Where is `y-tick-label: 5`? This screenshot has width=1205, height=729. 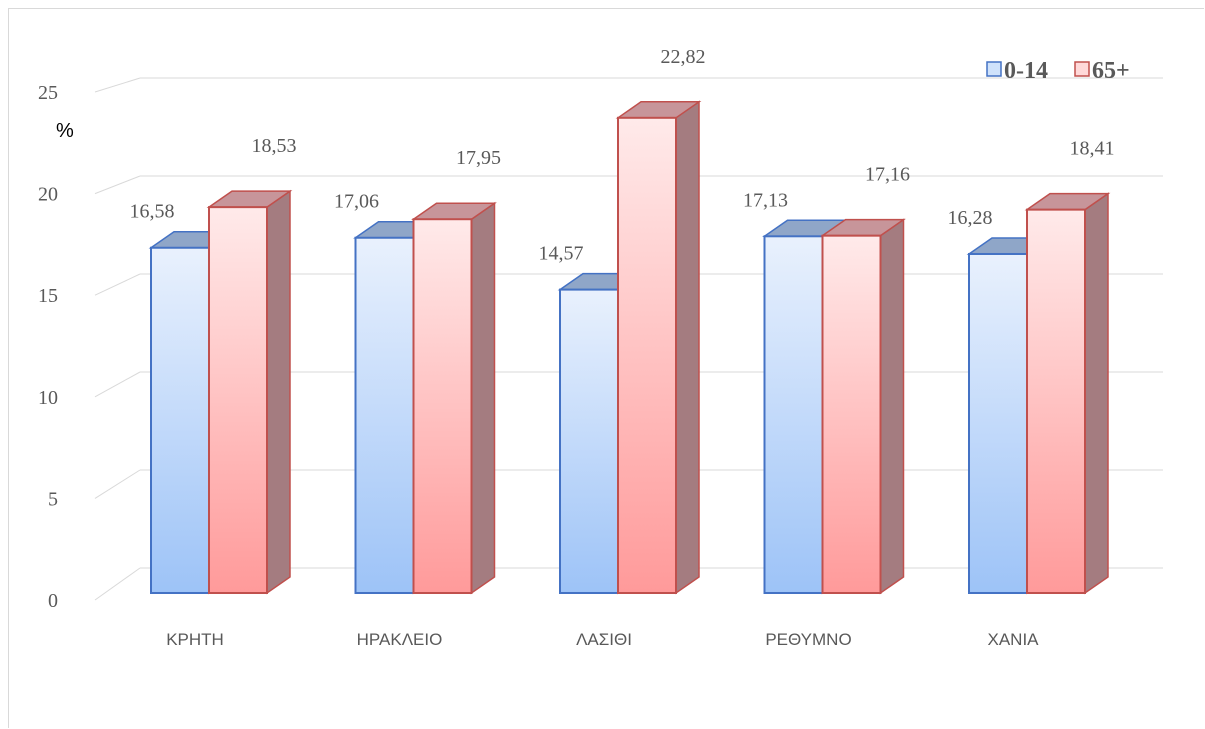
y-tick-label: 5 is located at coordinates (53, 499).